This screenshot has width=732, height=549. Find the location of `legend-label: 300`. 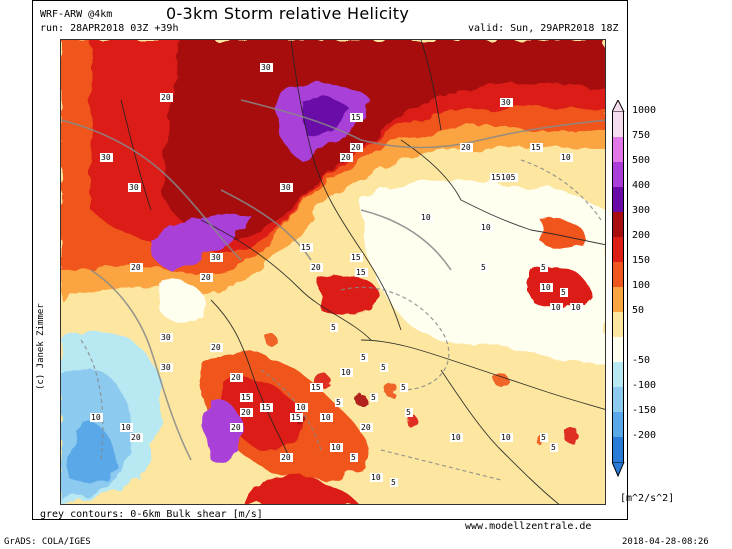

legend-label: 300 is located at coordinates (641, 210).